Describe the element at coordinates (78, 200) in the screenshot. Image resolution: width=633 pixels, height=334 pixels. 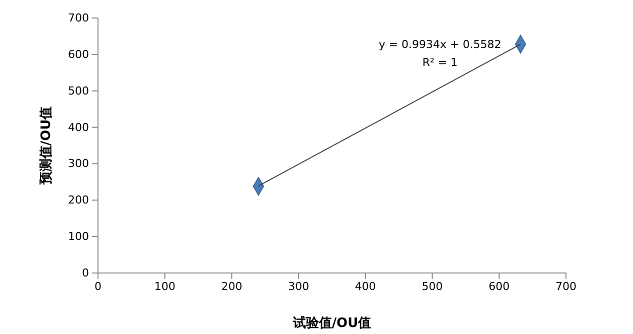
I see `y-tick-label: 200` at that location.